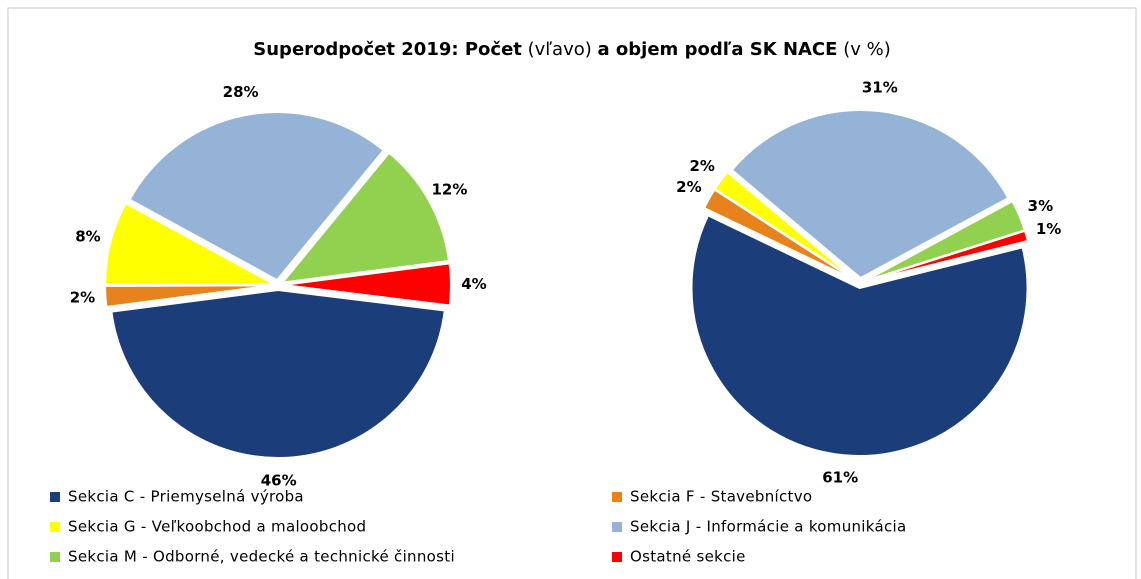 This screenshot has width=1141, height=579. I want to click on legend-label: Ostatné sekcie, so click(688, 557).